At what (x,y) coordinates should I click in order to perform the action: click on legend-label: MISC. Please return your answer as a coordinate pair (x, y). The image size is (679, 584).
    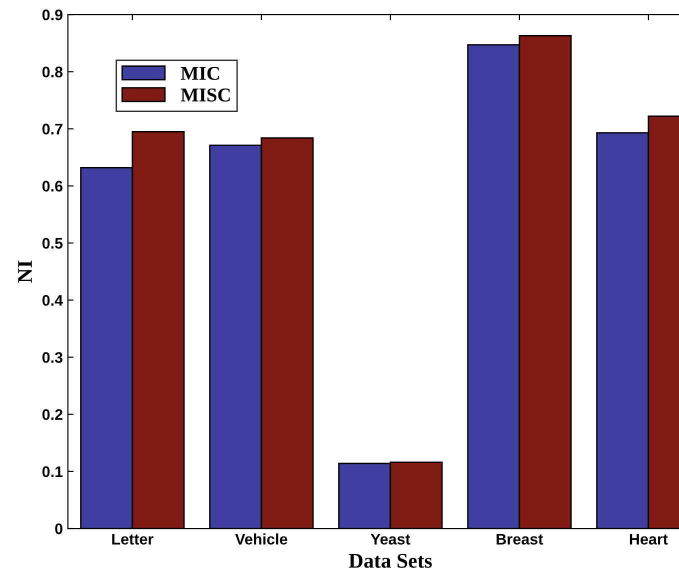
    Looking at the image, I should click on (205, 95).